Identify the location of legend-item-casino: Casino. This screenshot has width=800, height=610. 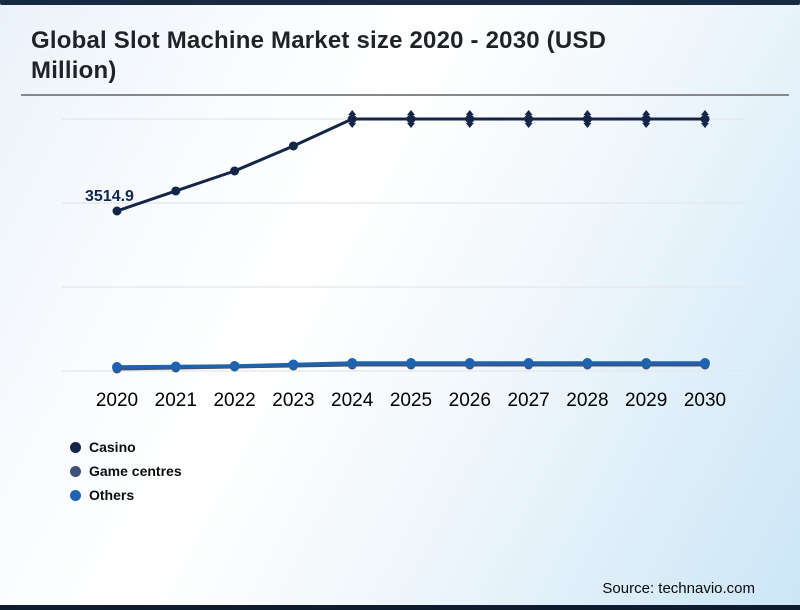
(126, 447).